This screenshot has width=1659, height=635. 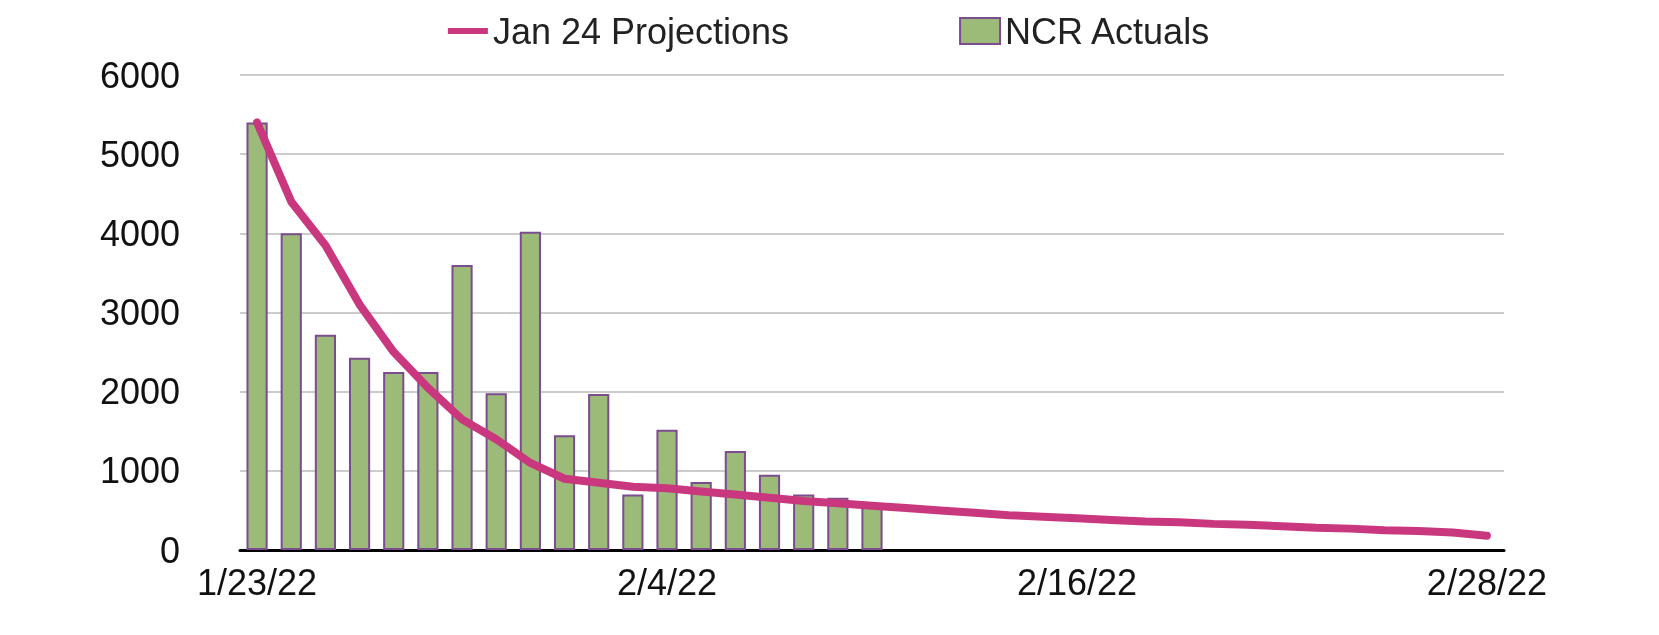 I want to click on y-tick-label: 1000, so click(x=139, y=471).